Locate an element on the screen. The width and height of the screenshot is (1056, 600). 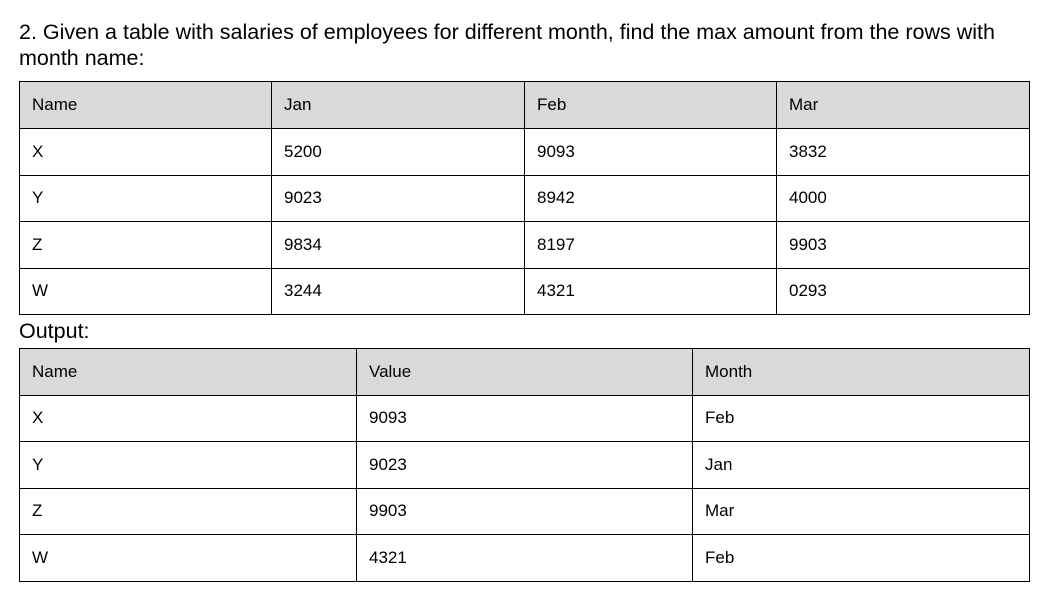
column-header: Feb is located at coordinates (650, 105).